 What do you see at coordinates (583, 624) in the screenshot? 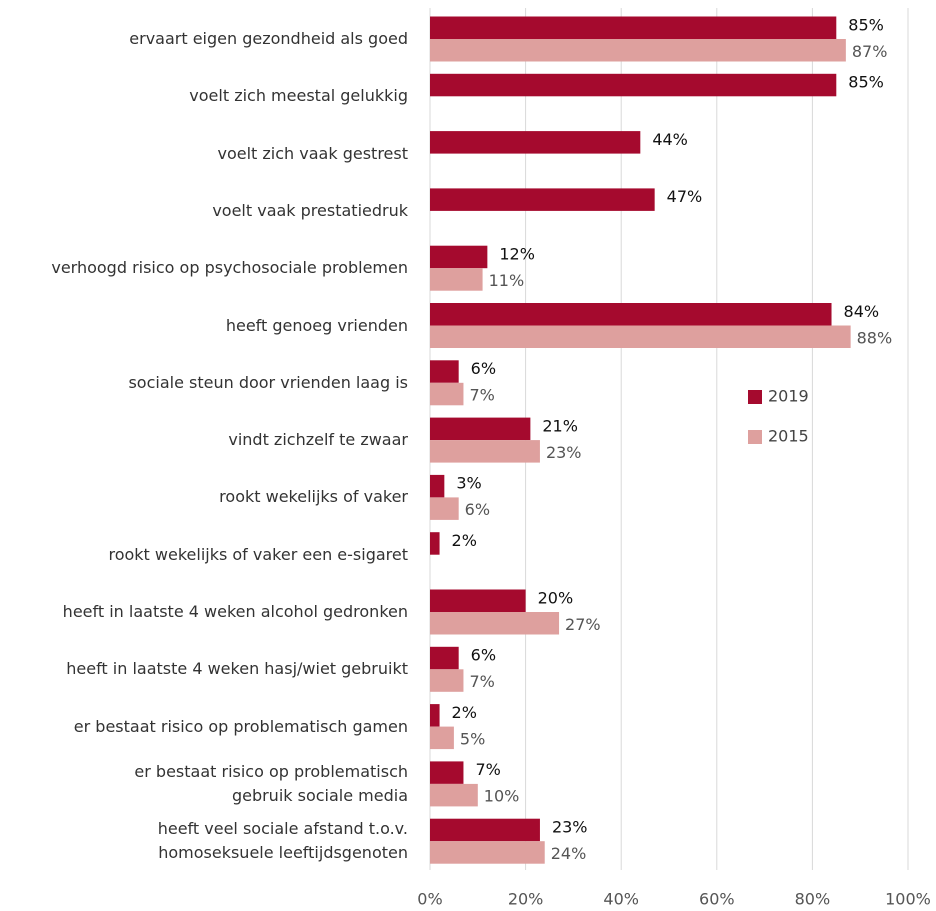
I see `value-label: 27%` at bounding box center [583, 624].